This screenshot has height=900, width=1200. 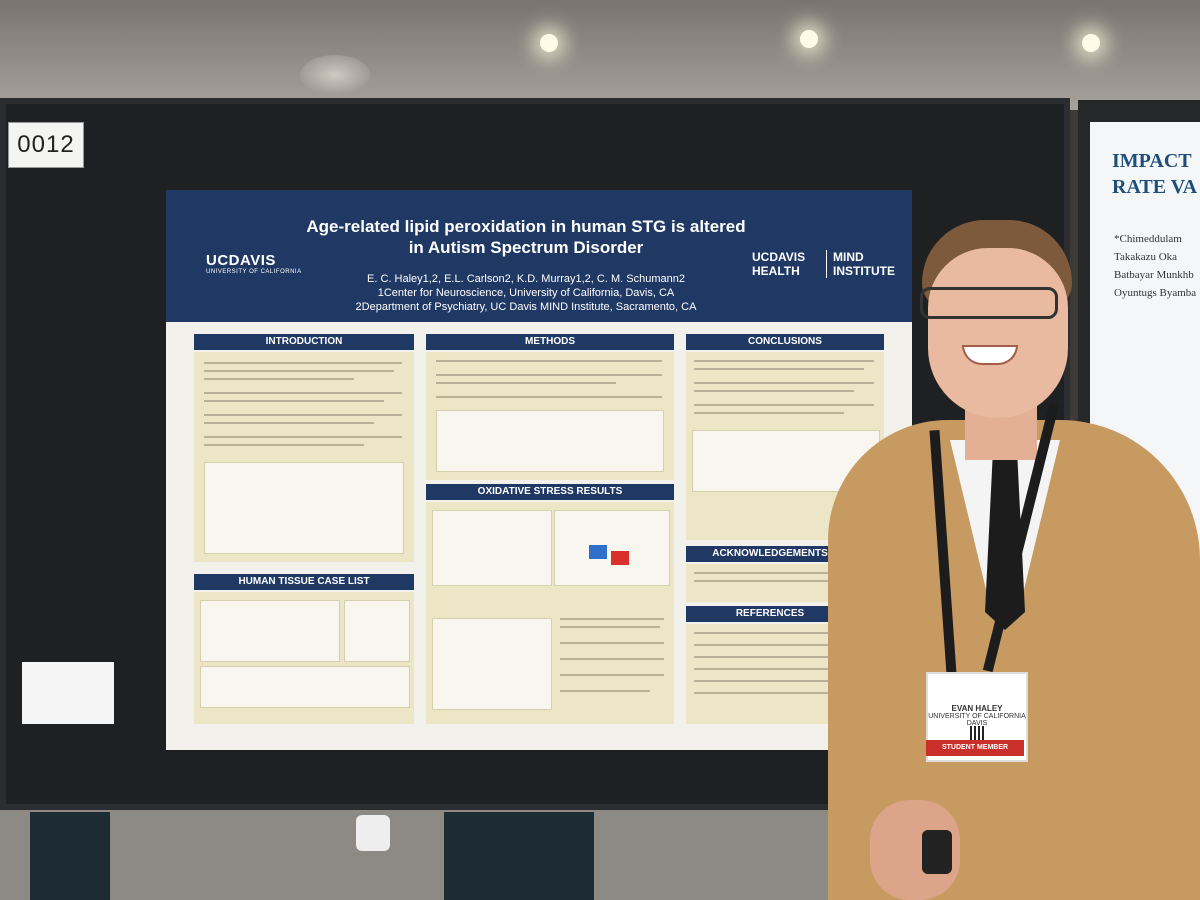 What do you see at coordinates (785, 342) in the screenshot?
I see `section-conclusions: CONCLUSIONS` at bounding box center [785, 342].